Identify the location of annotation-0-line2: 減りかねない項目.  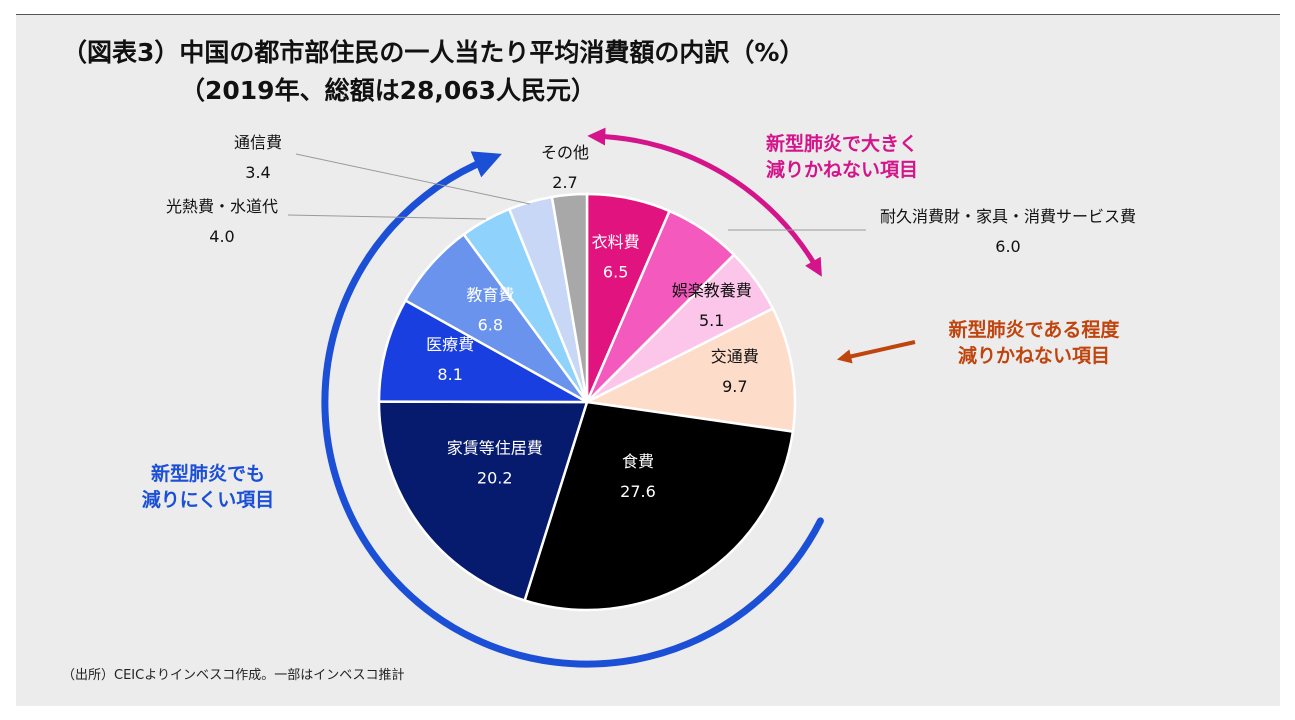
(842, 169).